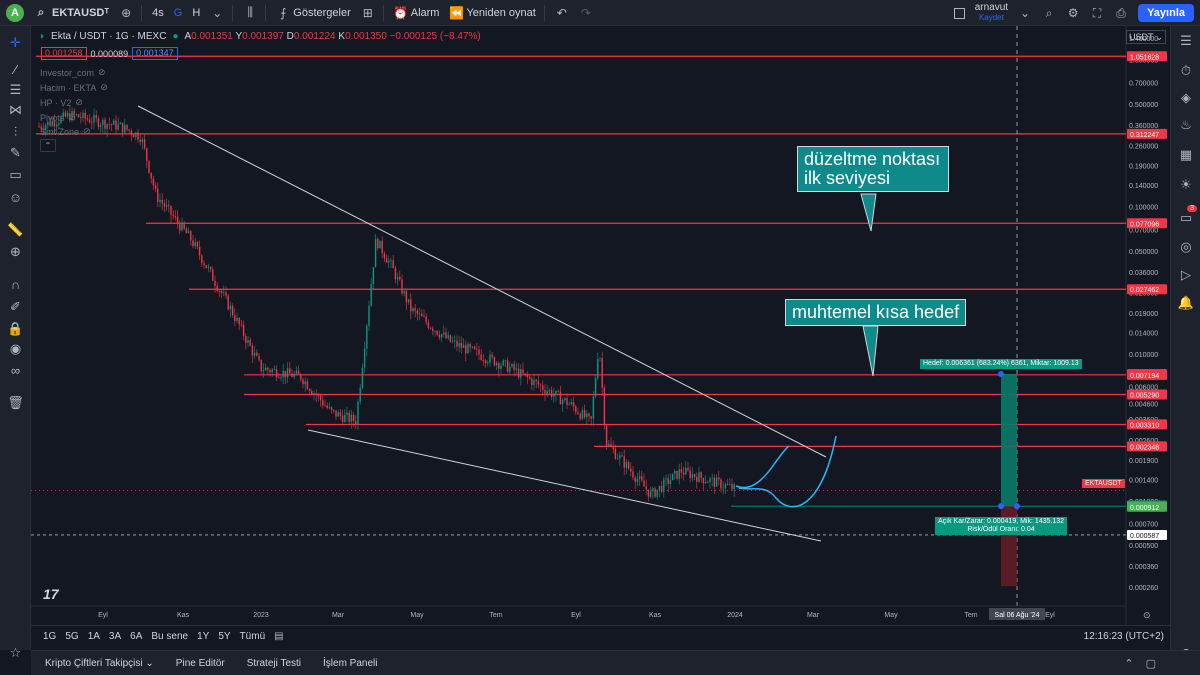 Image resolution: width=1200 pixels, height=675 pixels. What do you see at coordinates (15, 229) in the screenshot?
I see `ruler-icon: 📏` at bounding box center [15, 229].